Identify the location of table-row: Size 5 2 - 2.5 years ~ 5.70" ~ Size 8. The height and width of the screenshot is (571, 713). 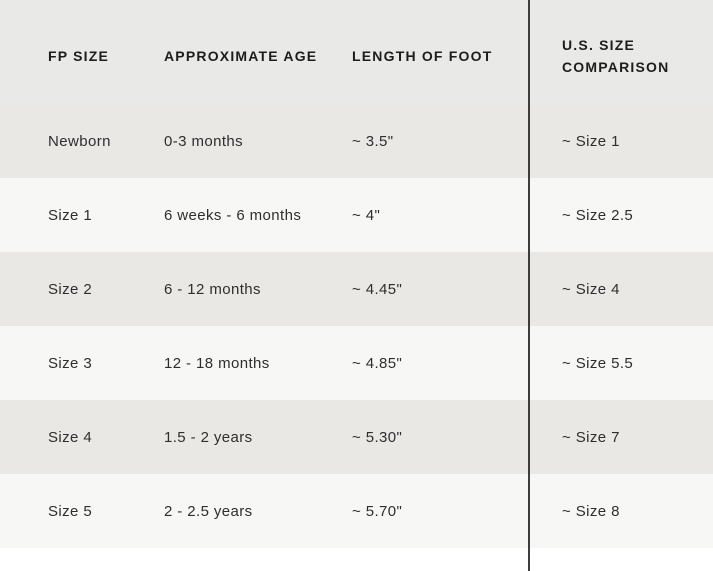
(356, 511).